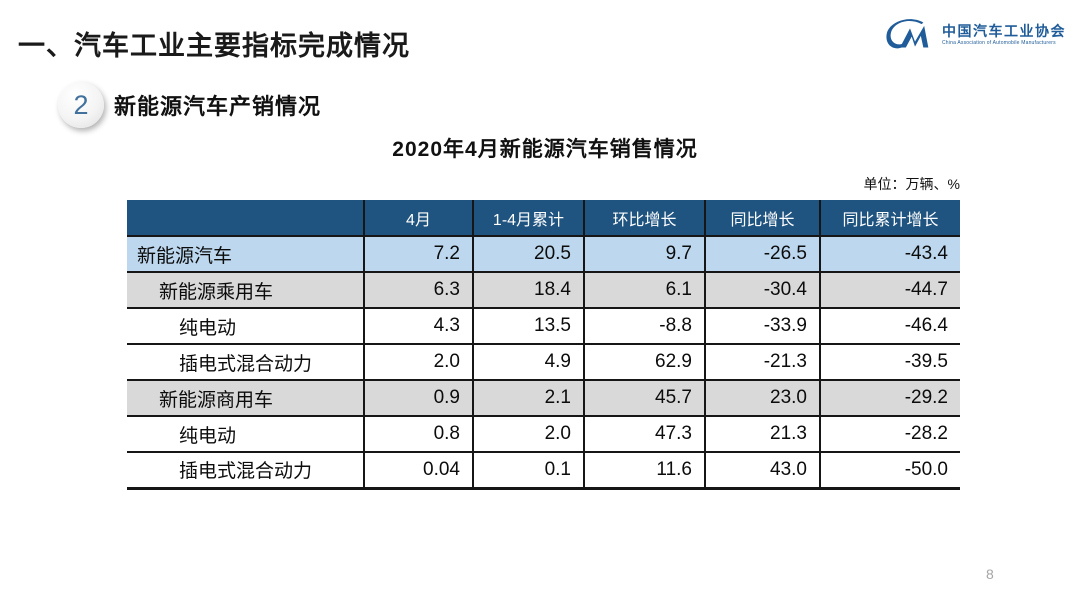 Image resolution: width=1080 pixels, height=608 pixels. Describe the element at coordinates (762, 254) in the screenshot. I see `cell-value: -26.5` at that location.